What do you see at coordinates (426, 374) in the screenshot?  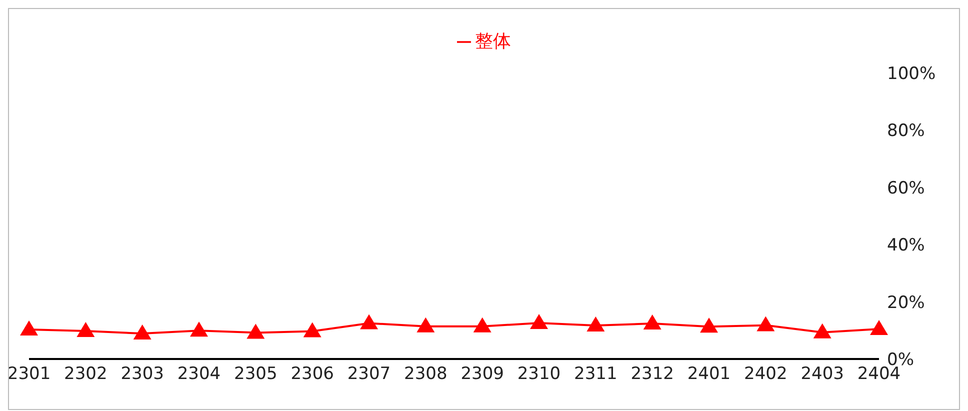 I see `x-tick-label: 2308` at bounding box center [426, 374].